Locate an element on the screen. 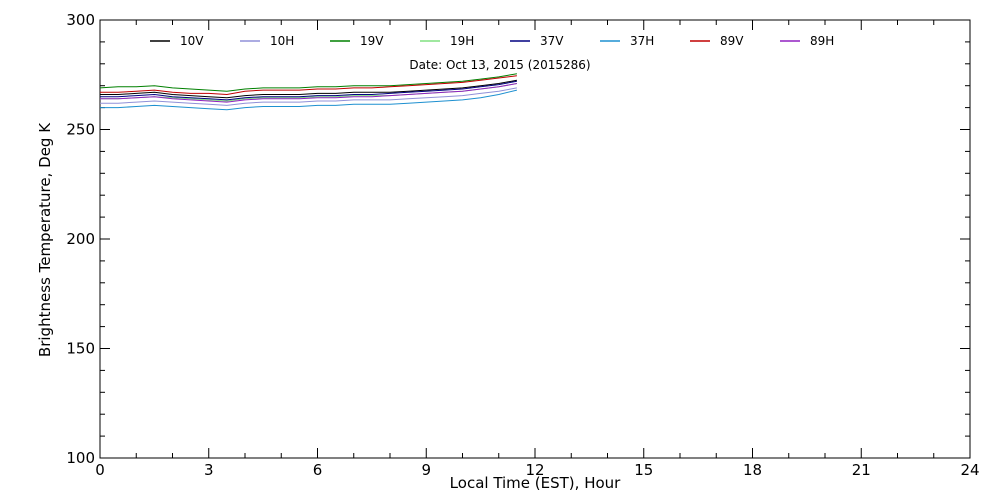  legend-label-10h: 10H is located at coordinates (282, 41).